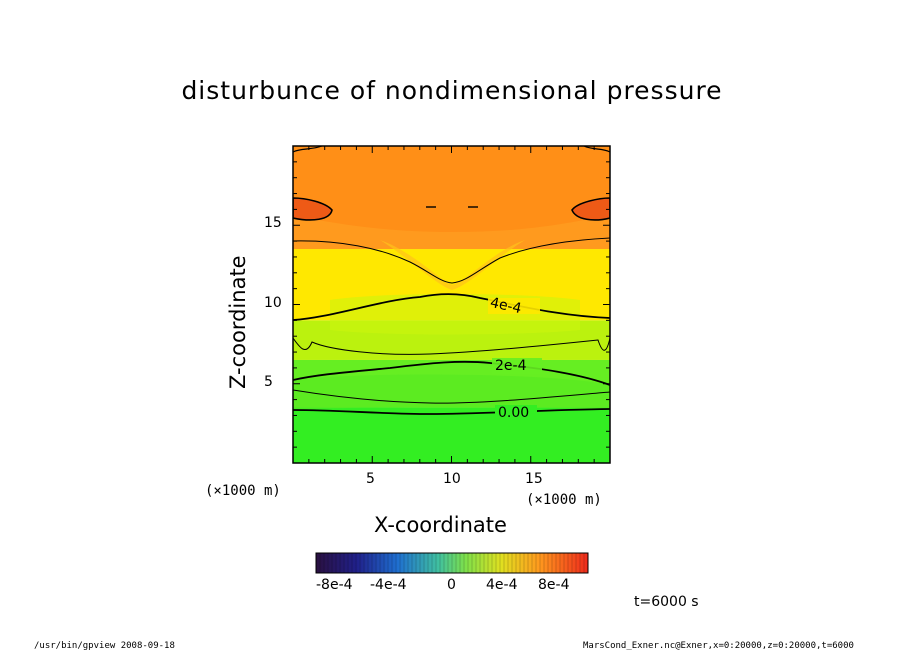  What do you see at coordinates (104, 646) in the screenshot?
I see `footer-left: /usr/bin/gpview 2008-09-18` at bounding box center [104, 646].